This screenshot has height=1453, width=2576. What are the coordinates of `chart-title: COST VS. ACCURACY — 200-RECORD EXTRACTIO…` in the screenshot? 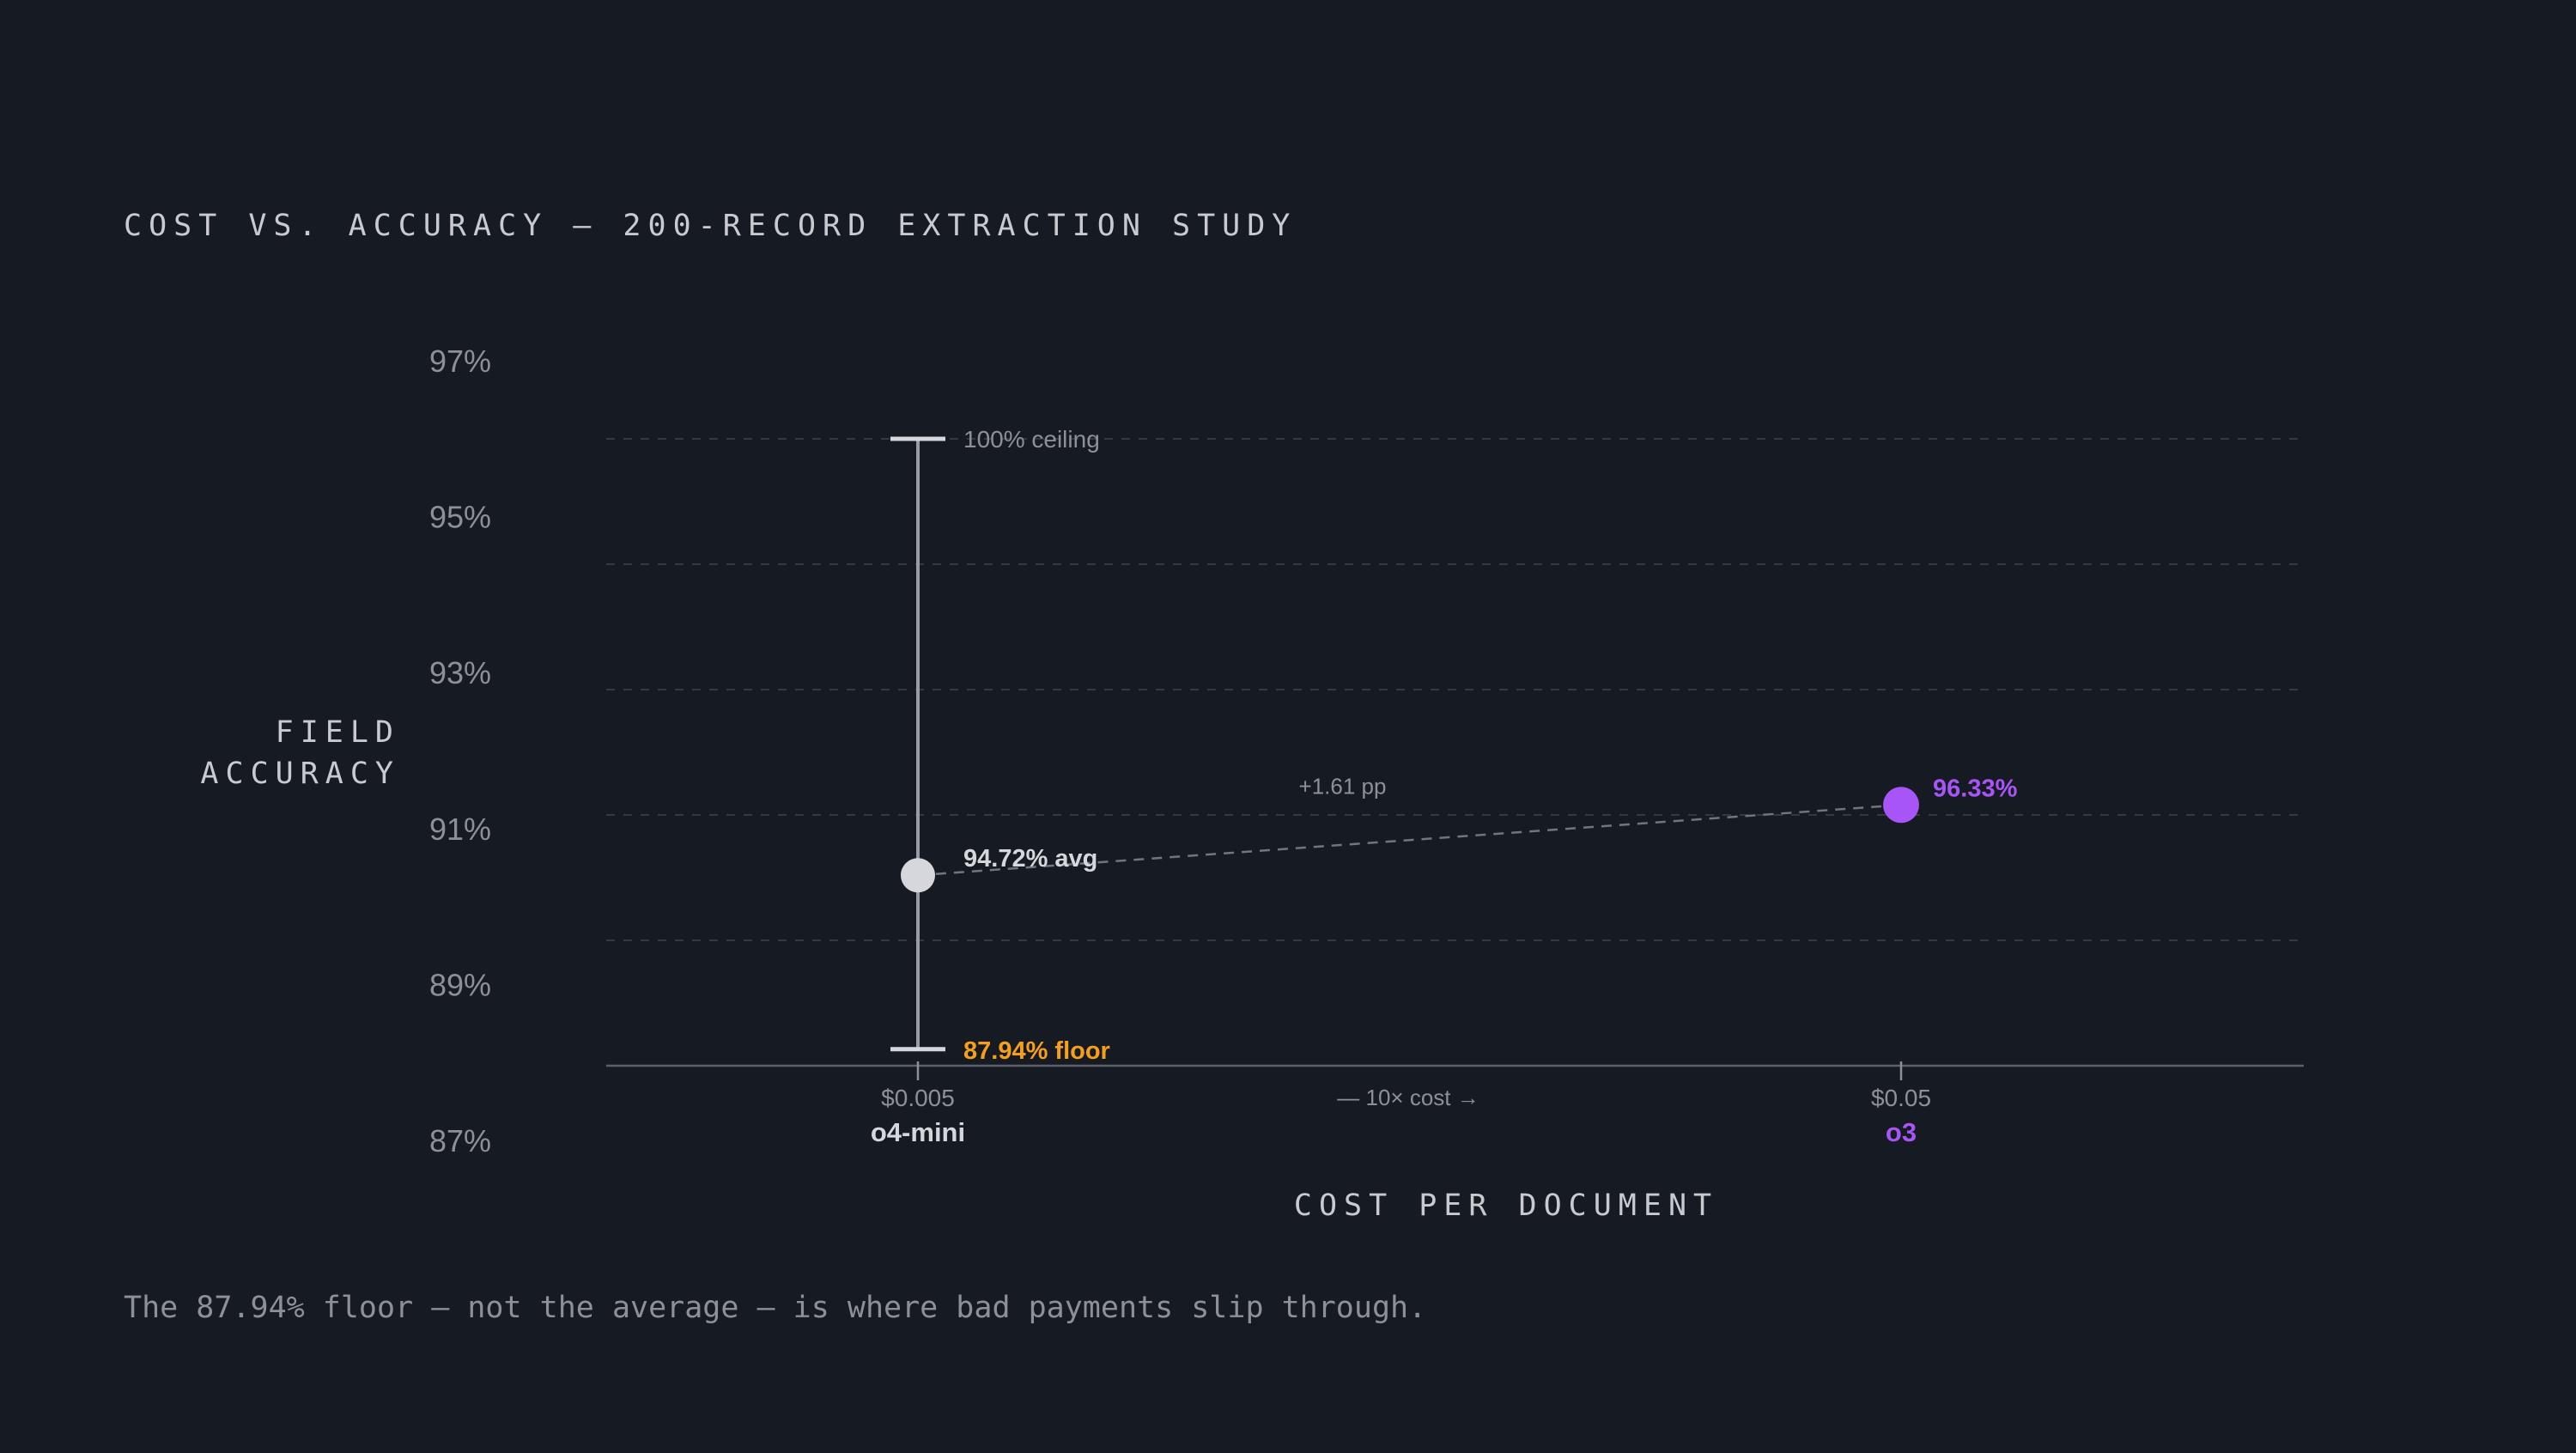 It's located at (711, 226).